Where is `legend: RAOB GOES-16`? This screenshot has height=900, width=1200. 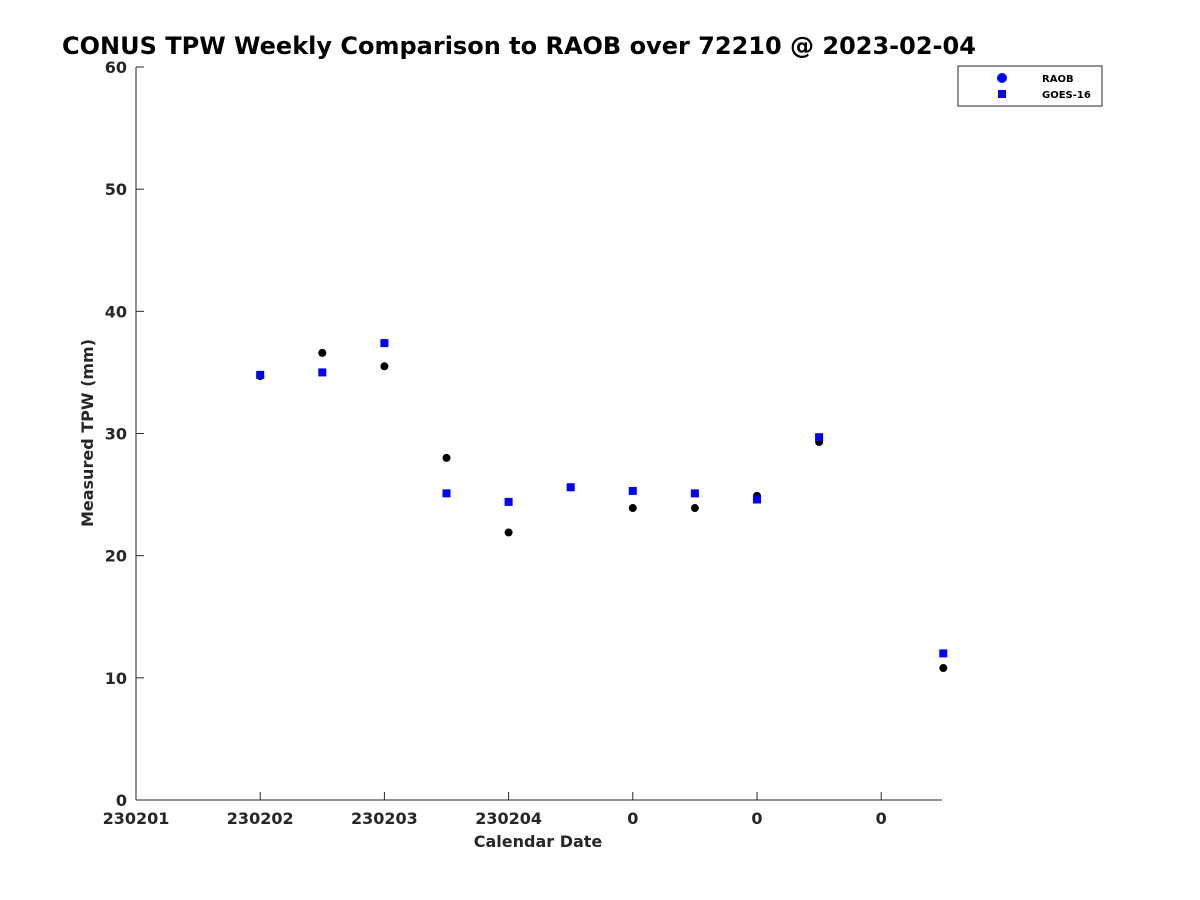 legend: RAOB GOES-16 is located at coordinates (1030, 86).